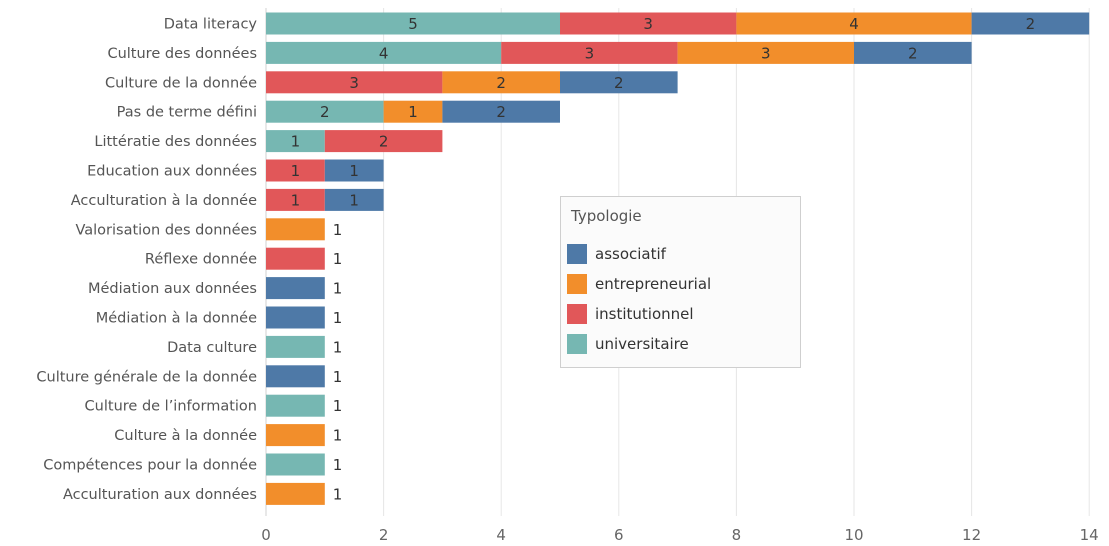  What do you see at coordinates (1089, 535) in the screenshot?
I see `x-tick-label: 14` at bounding box center [1089, 535].